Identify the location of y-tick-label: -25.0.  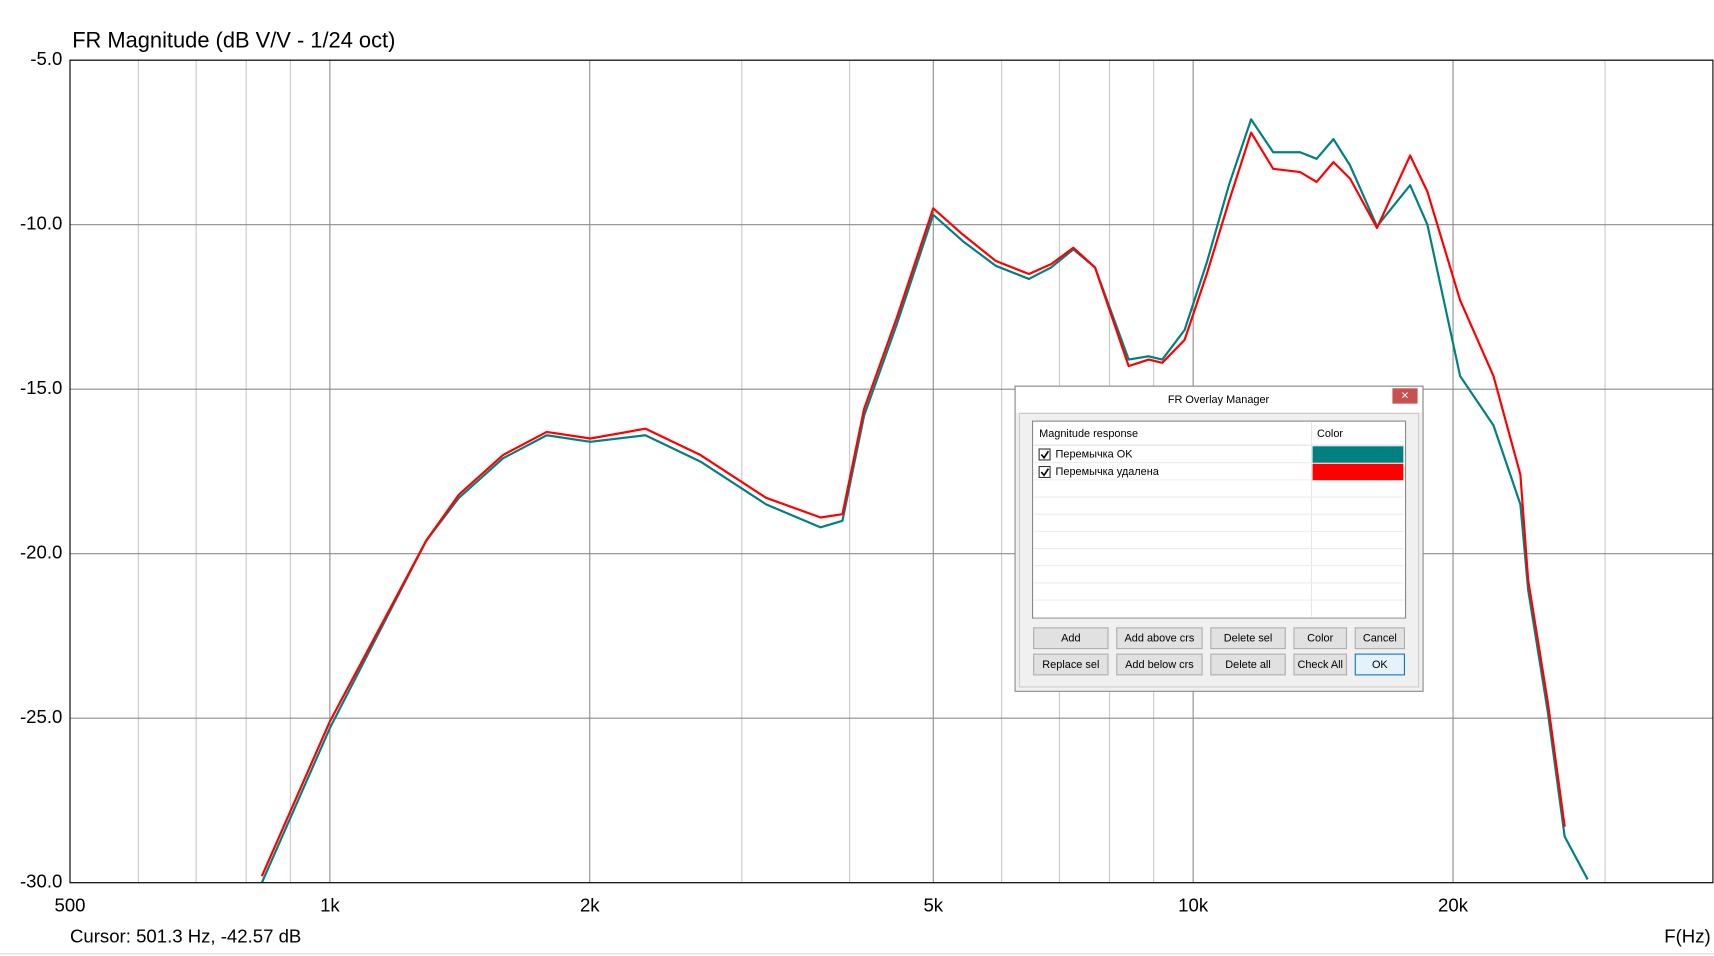
(41, 716).